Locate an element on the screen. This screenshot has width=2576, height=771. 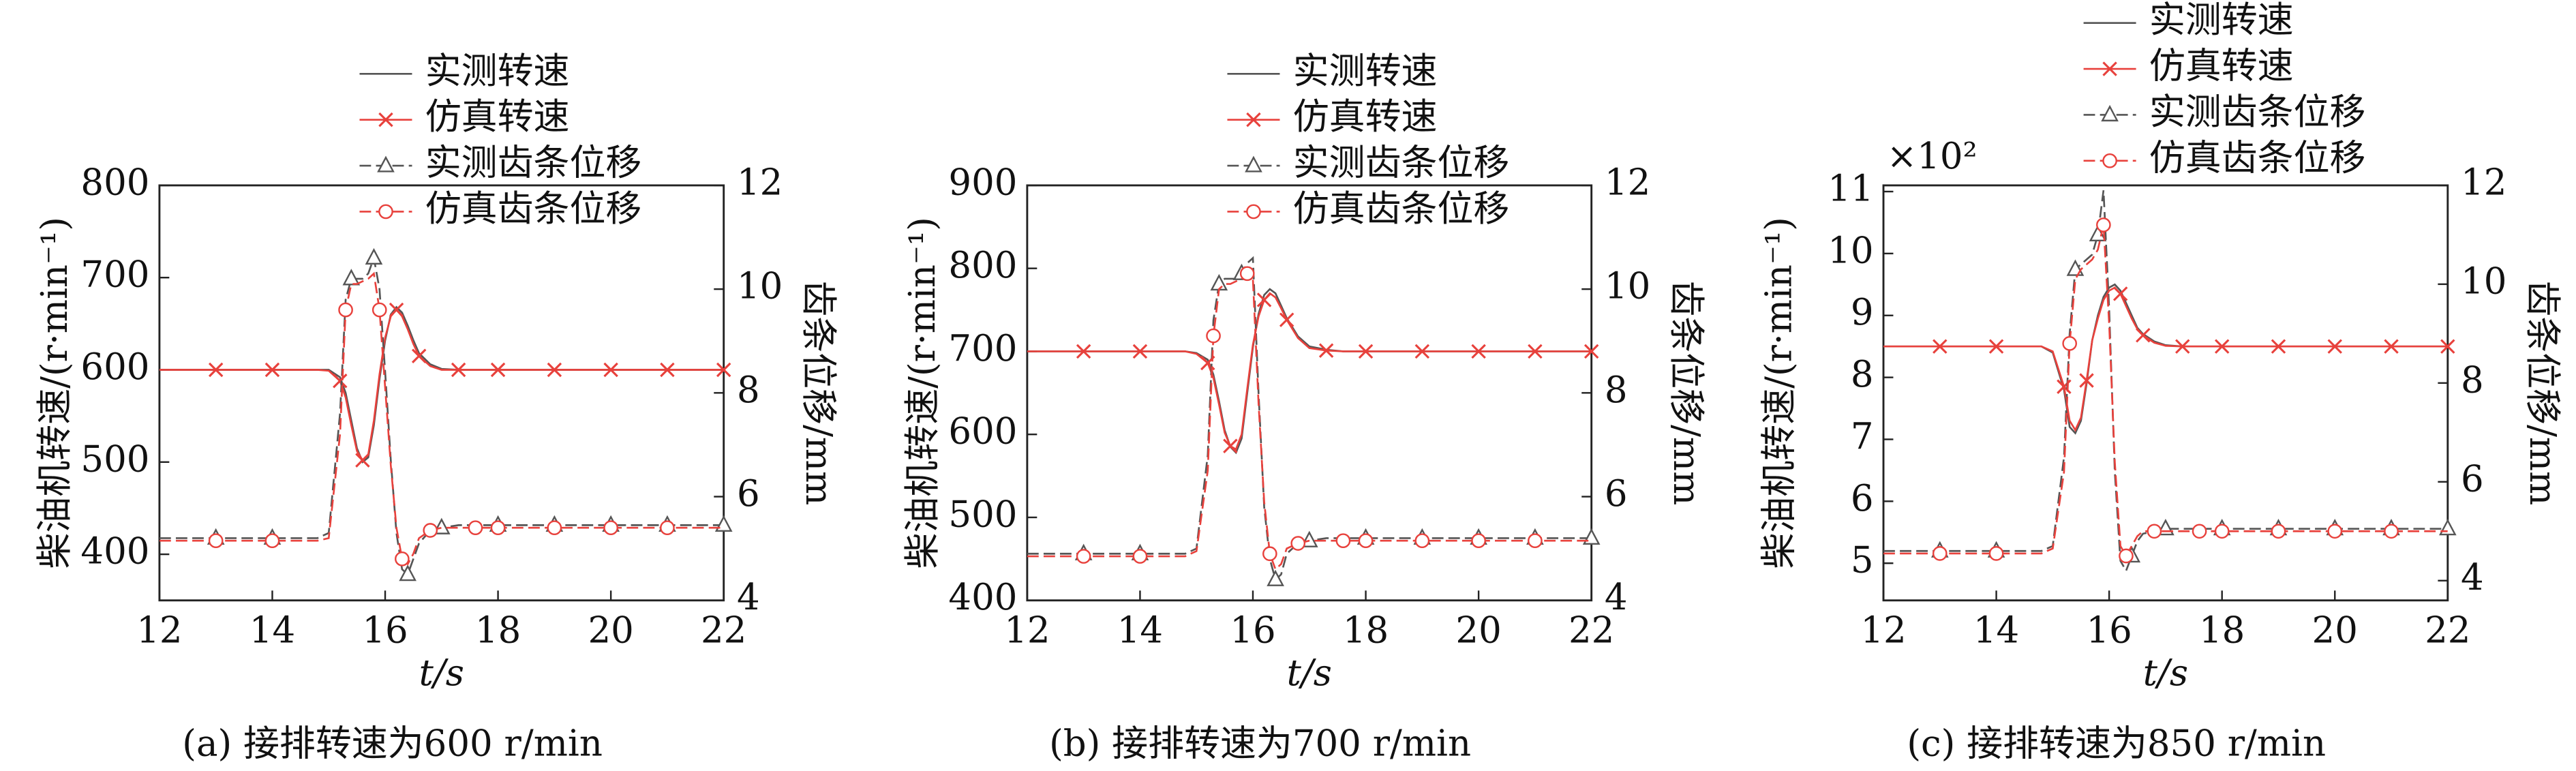
plot-frame is located at coordinates (2165, 393).